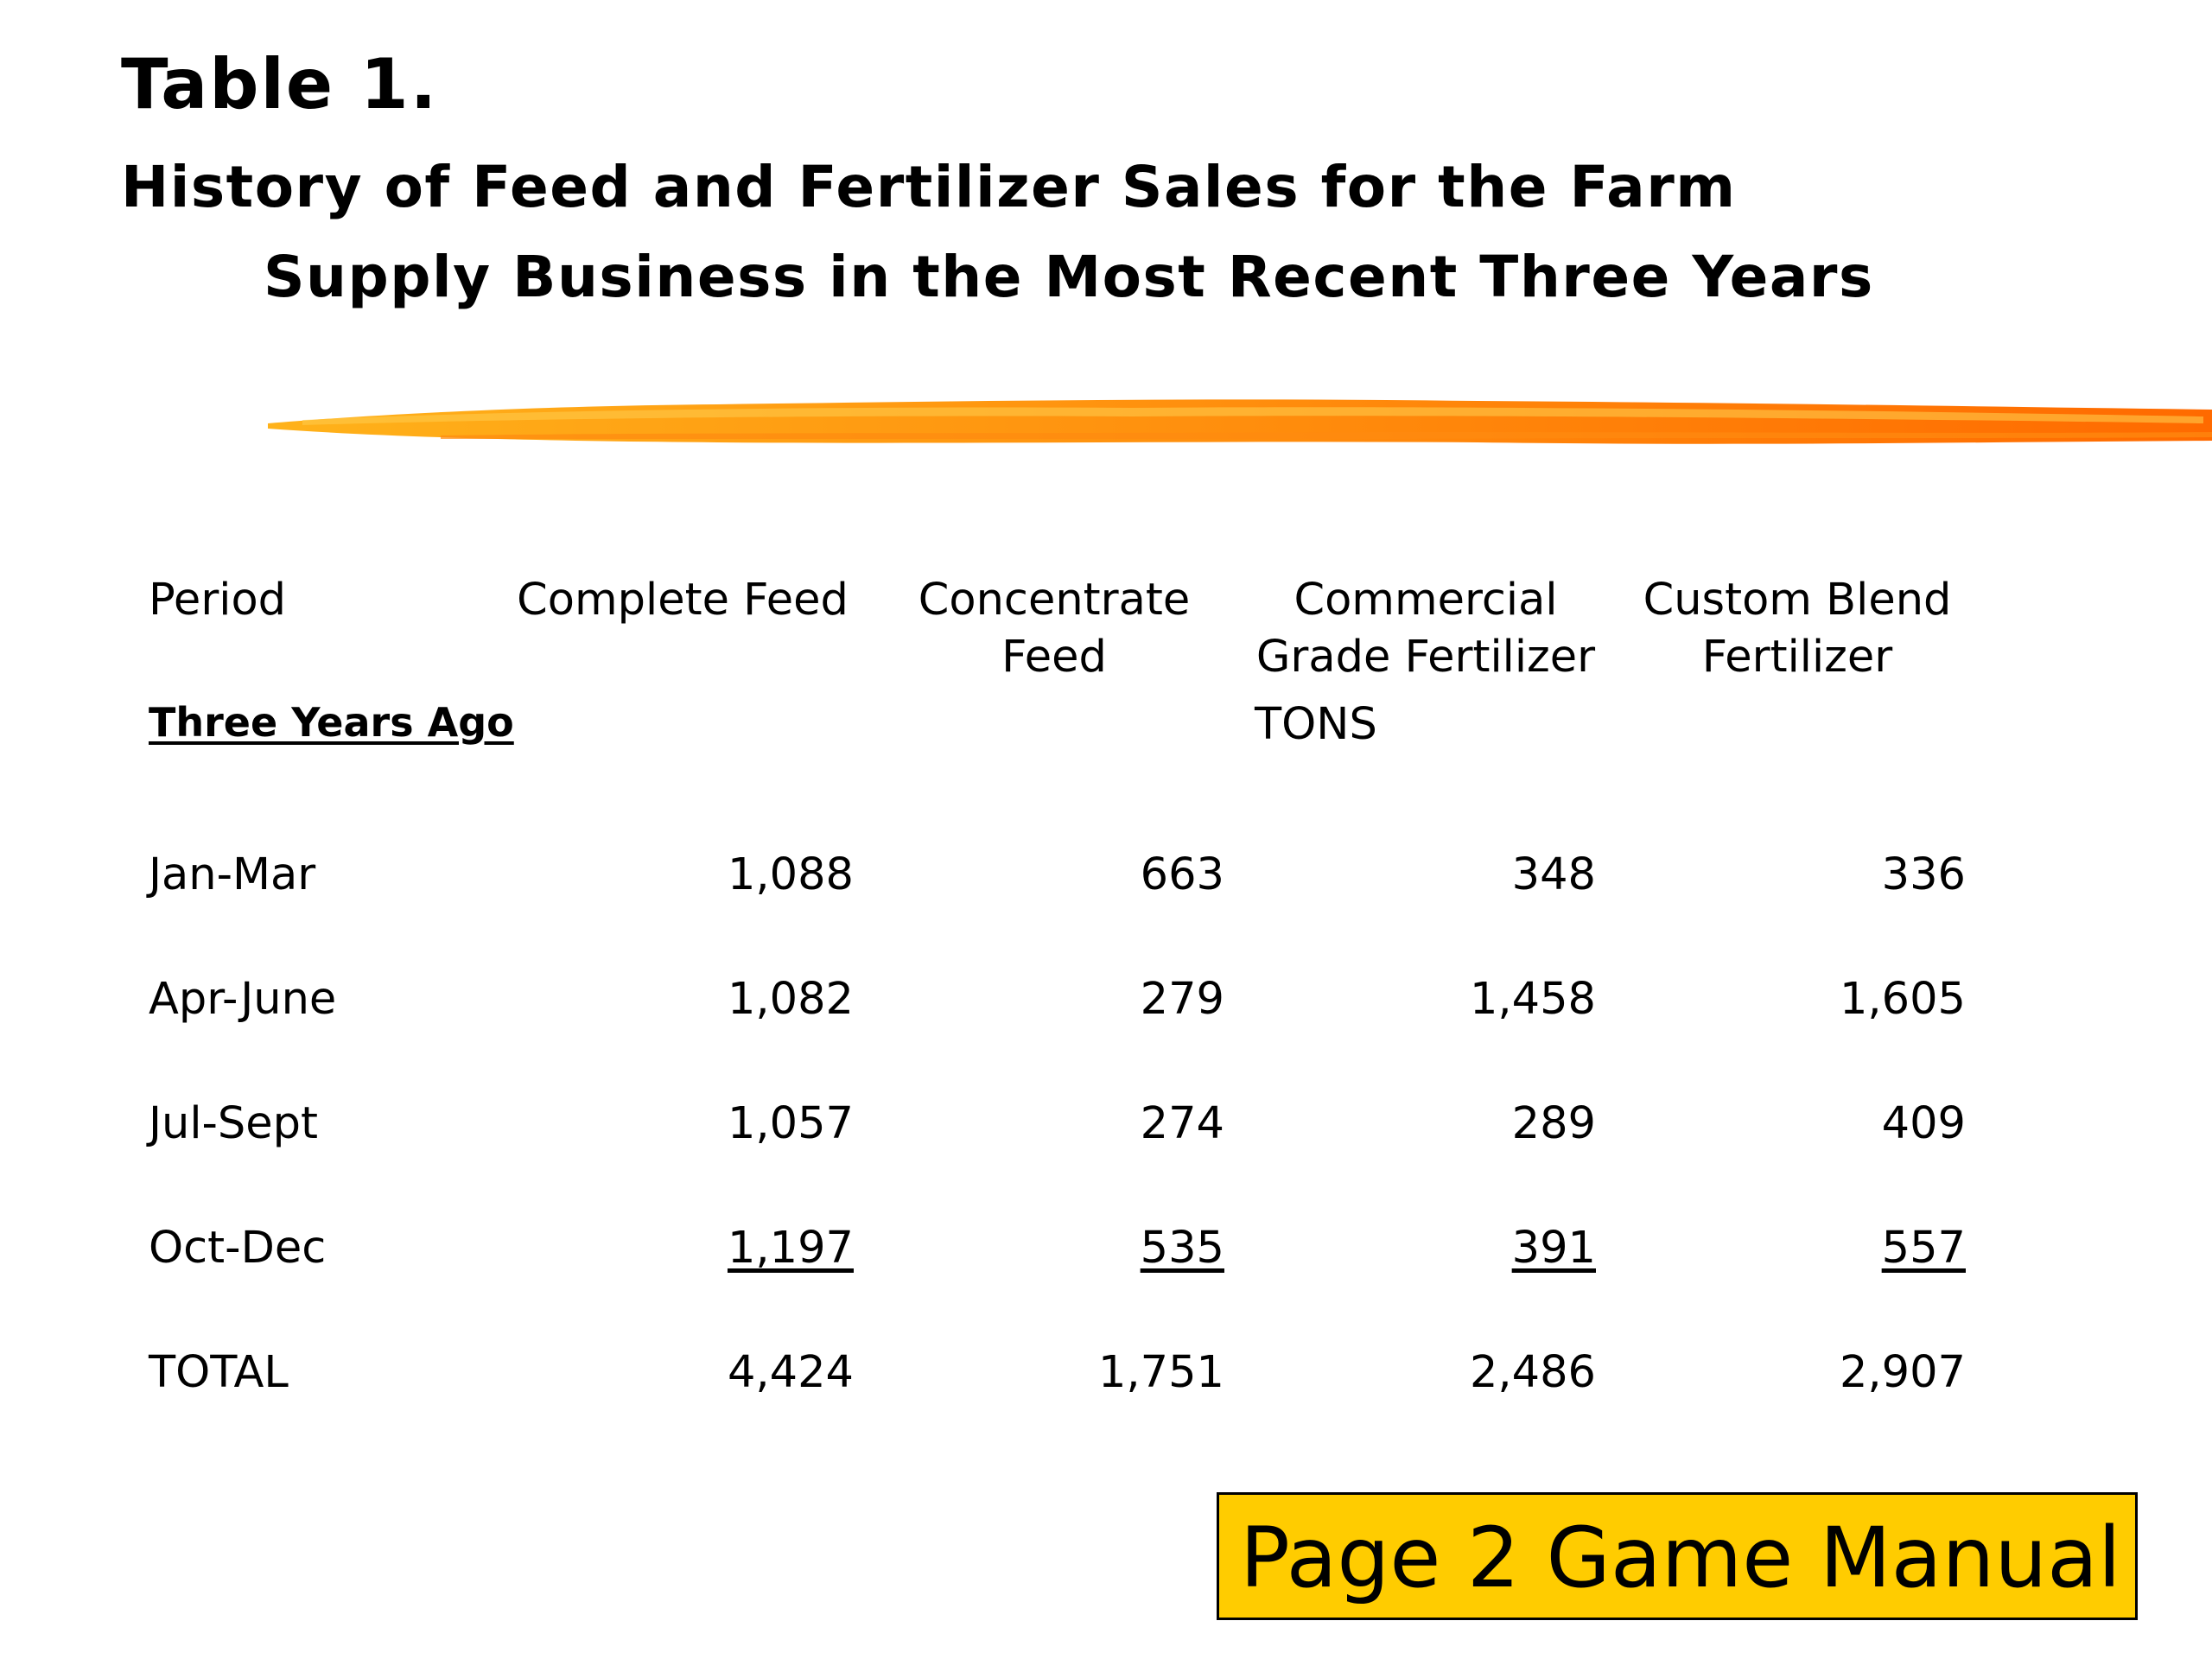 The width and height of the screenshot is (2212, 1659). I want to click on total-concentrate-feed: 1,751, so click(1160, 1372).